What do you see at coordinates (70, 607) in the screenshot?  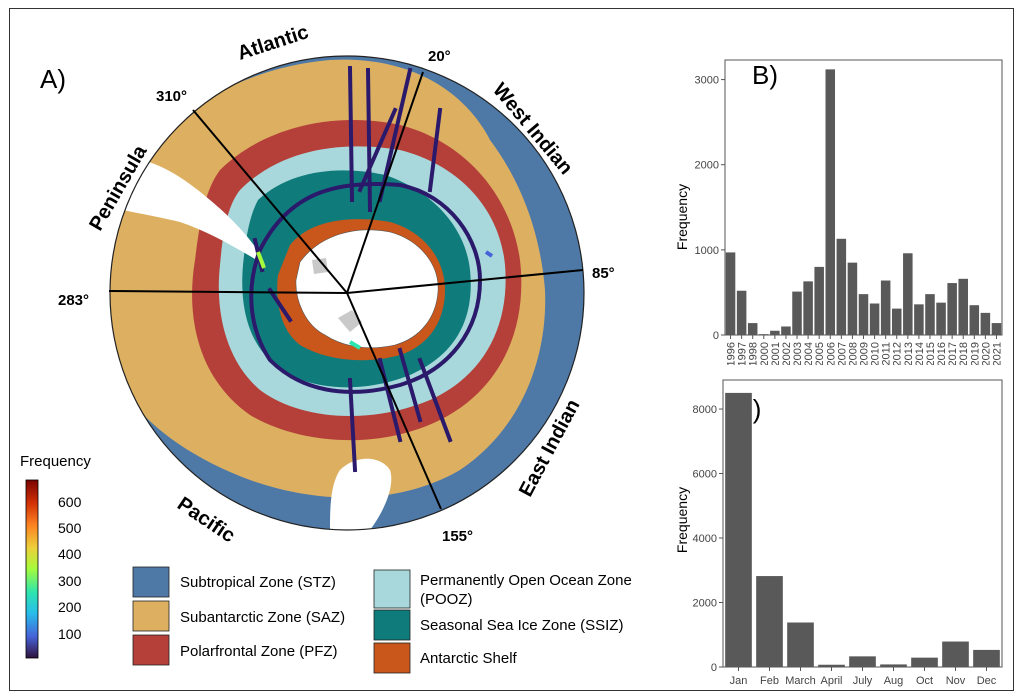 I see `colorbar-tick: 200` at bounding box center [70, 607].